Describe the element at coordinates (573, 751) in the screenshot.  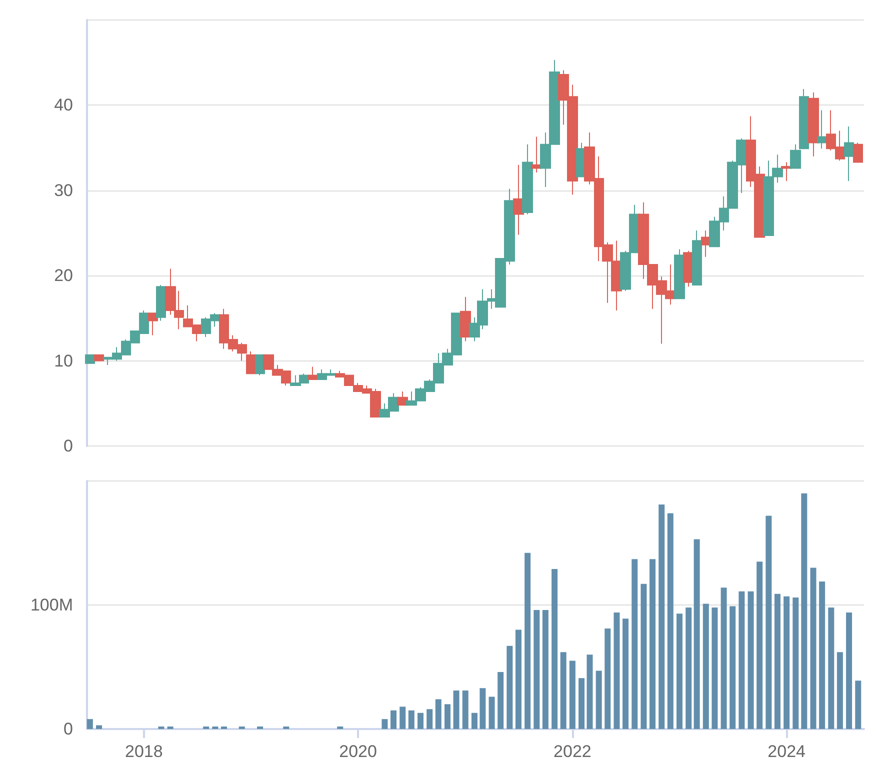
I see `x-tick-label: 2022` at that location.